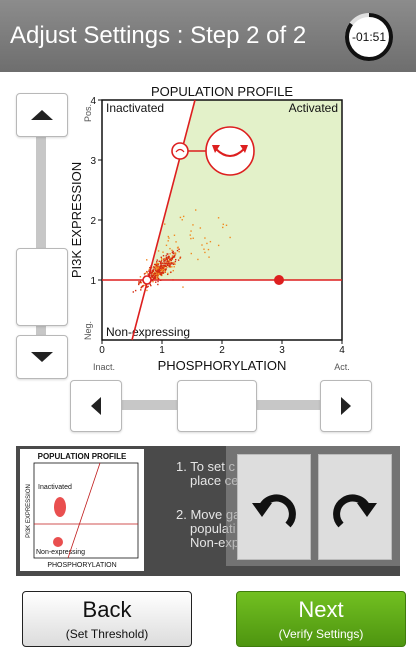 This screenshot has height=655, width=416. Describe the element at coordinates (222, 365) in the screenshot. I see `x-axis-label: PHOSPHORYLATION` at that location.